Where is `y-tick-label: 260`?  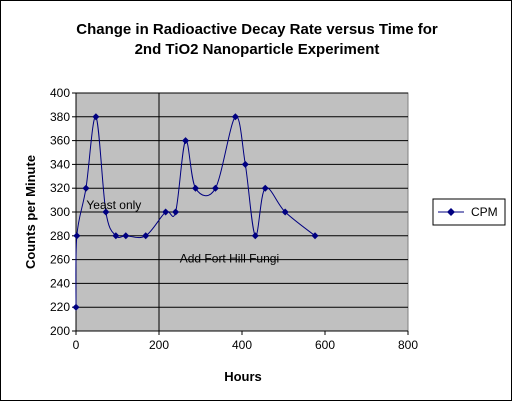
y-tick-label: 260 is located at coordinates (60, 260).